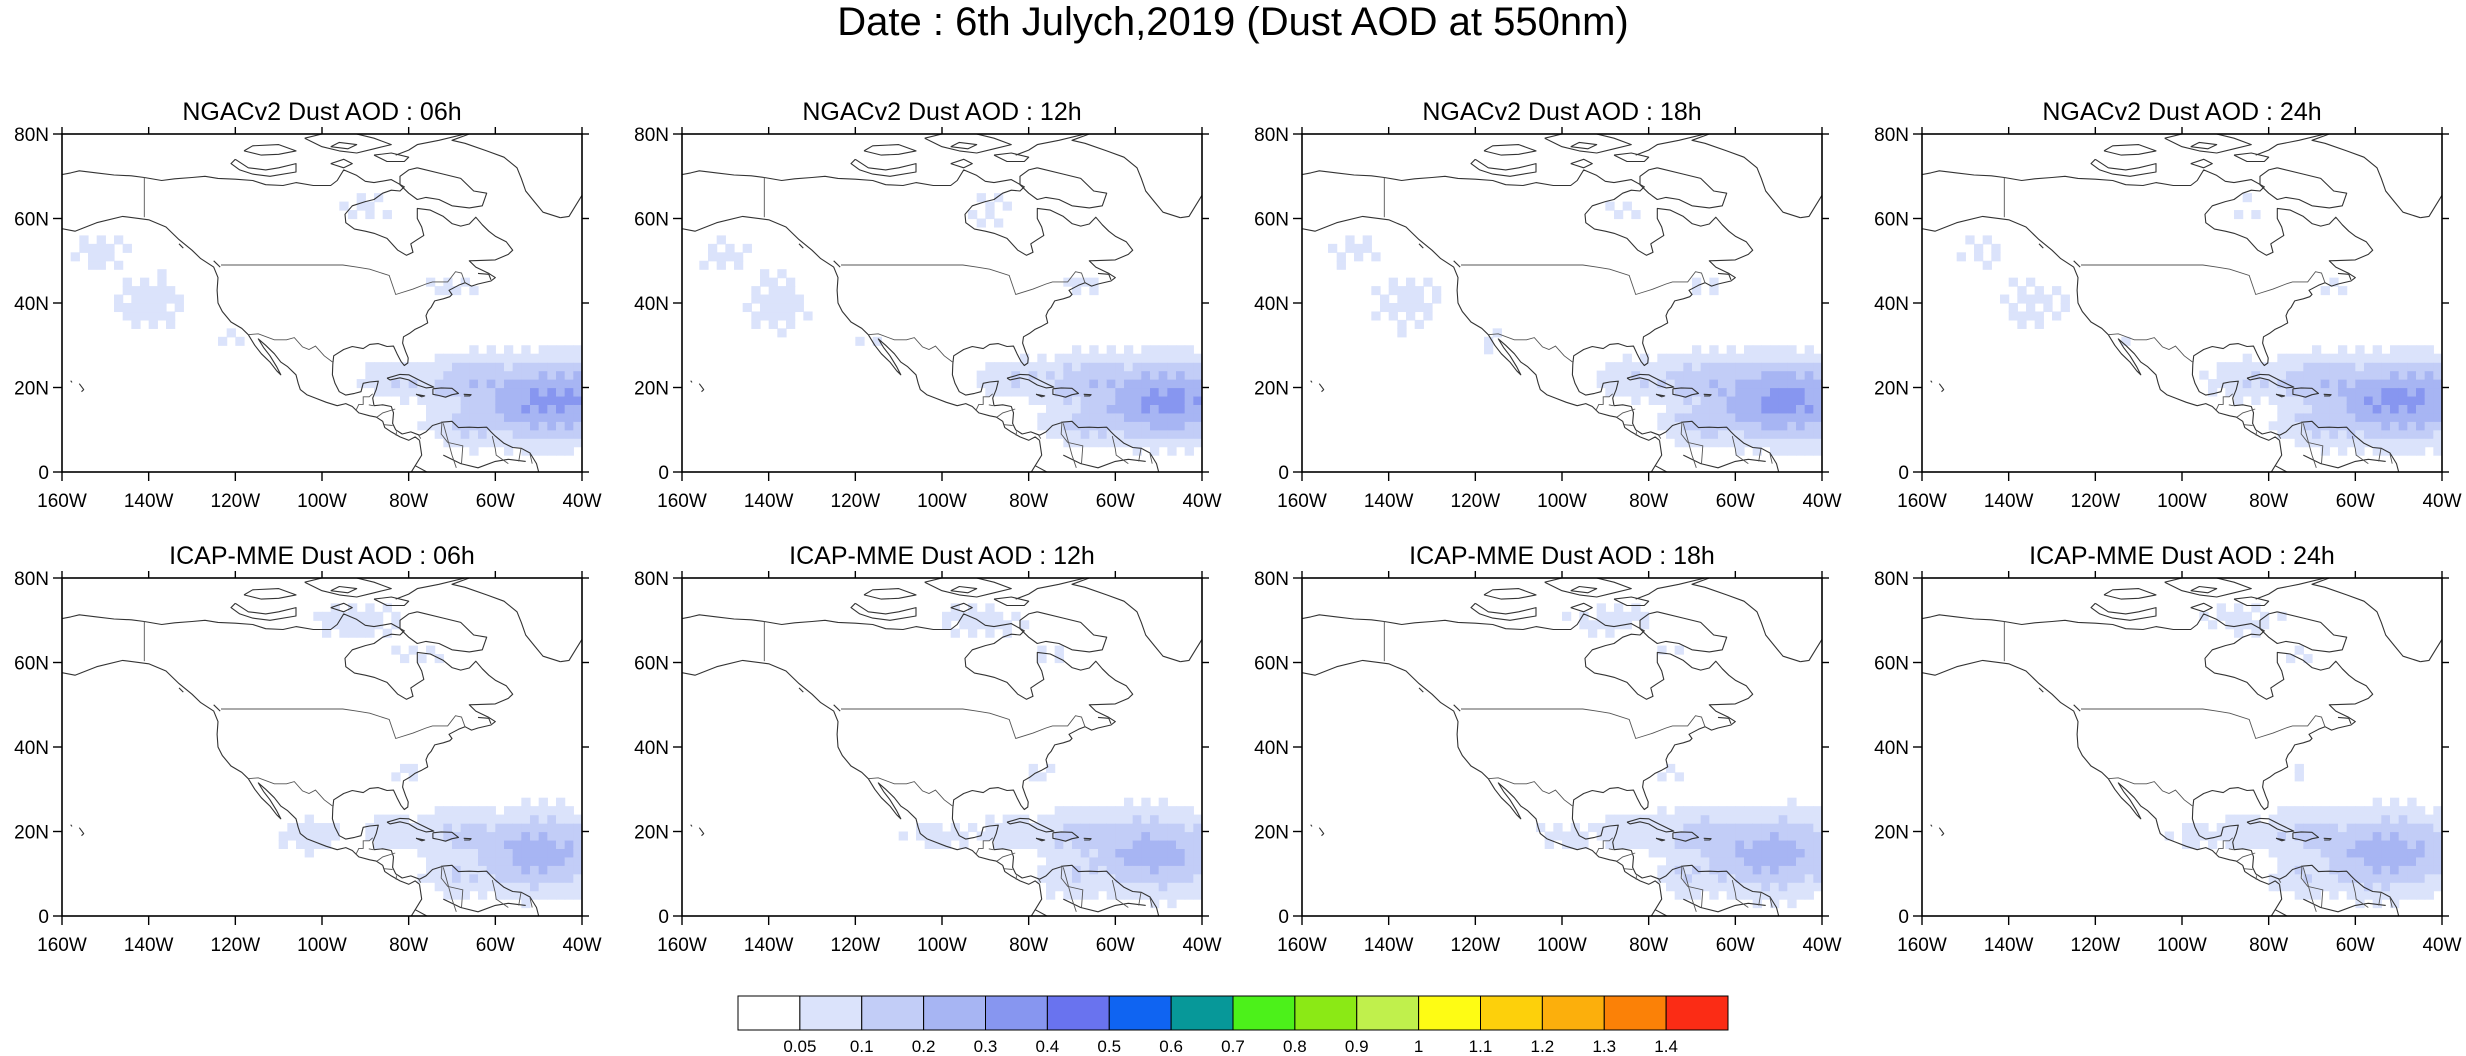  Describe the element at coordinates (1115, 501) in the screenshot. I see `lon-tick-label: 60W` at that location.